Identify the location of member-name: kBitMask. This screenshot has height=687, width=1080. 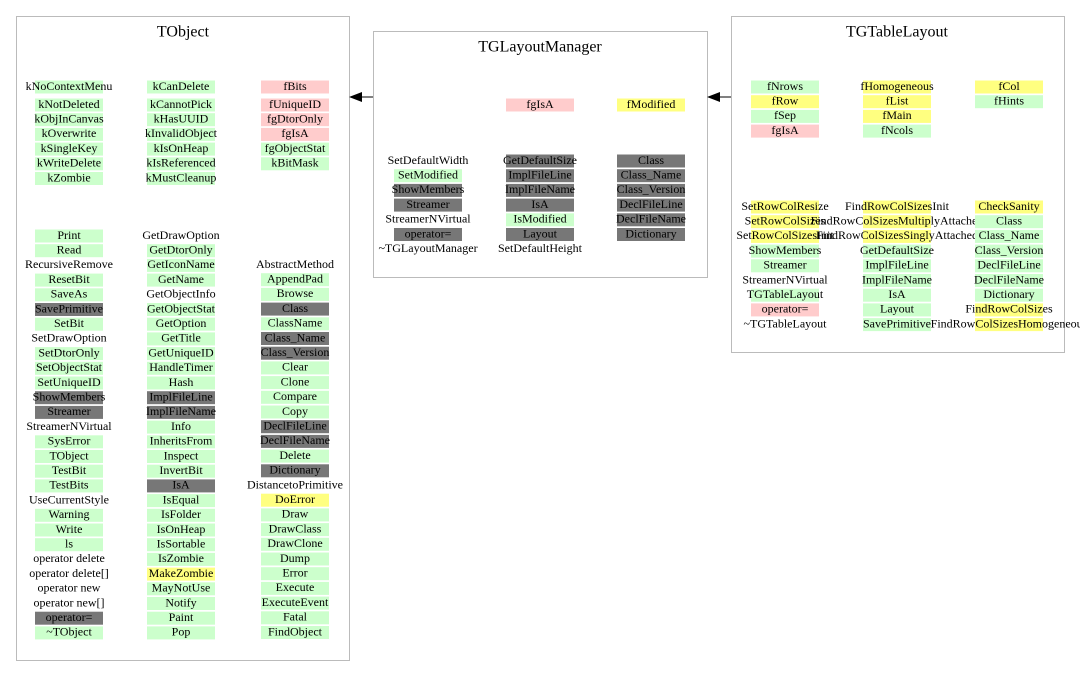
(294, 163).